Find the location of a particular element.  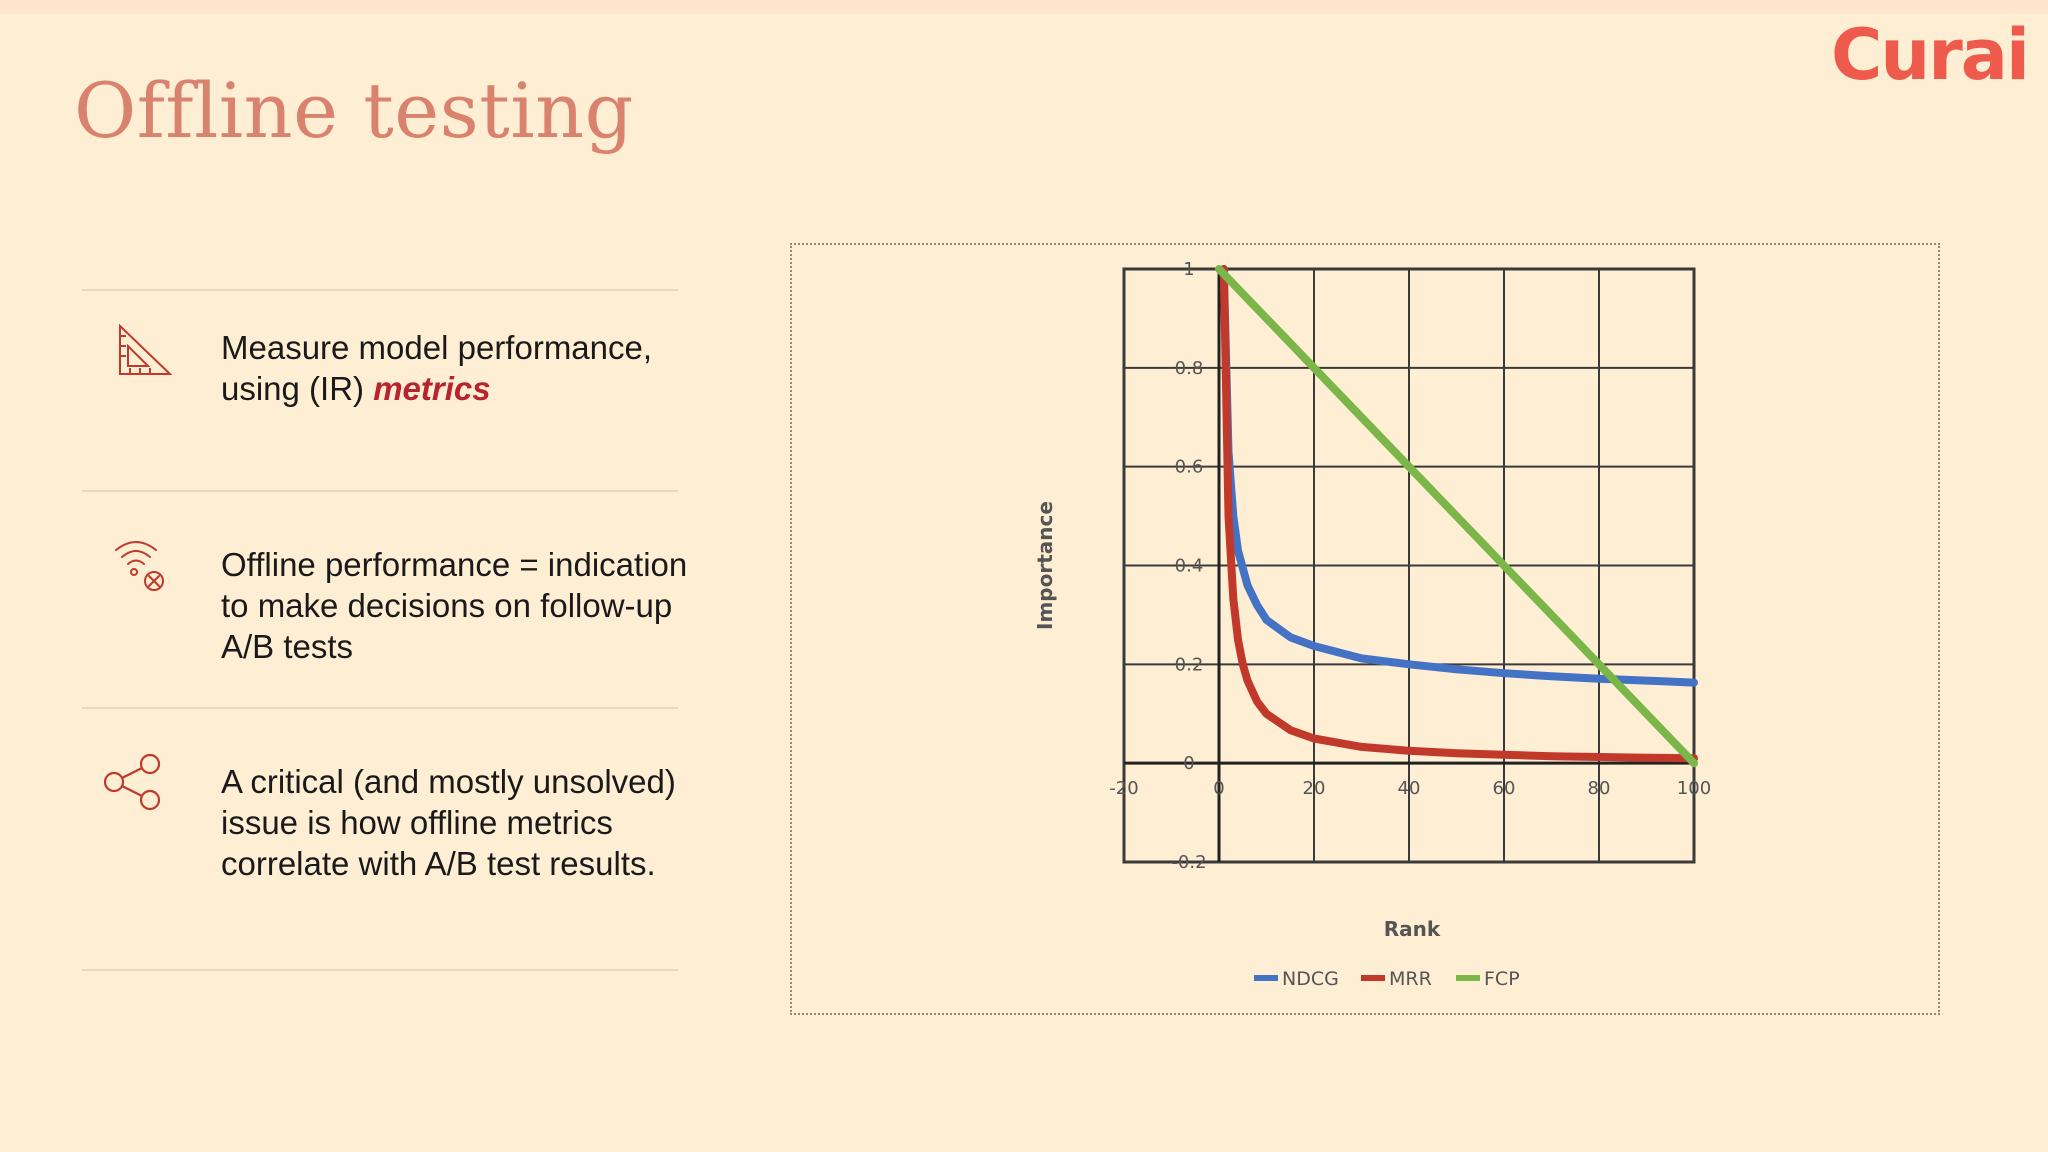

ruler-triangle-icon is located at coordinates (144, 352).